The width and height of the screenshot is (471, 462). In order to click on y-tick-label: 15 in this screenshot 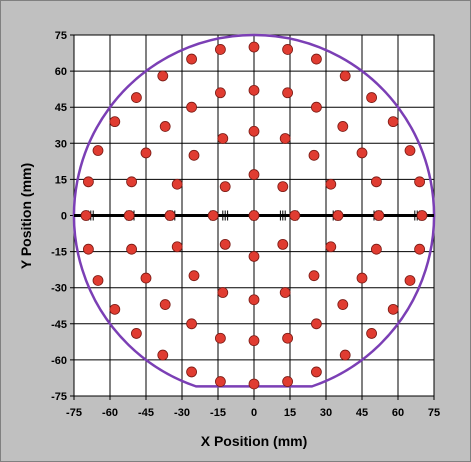, I will do `click(61, 180)`.